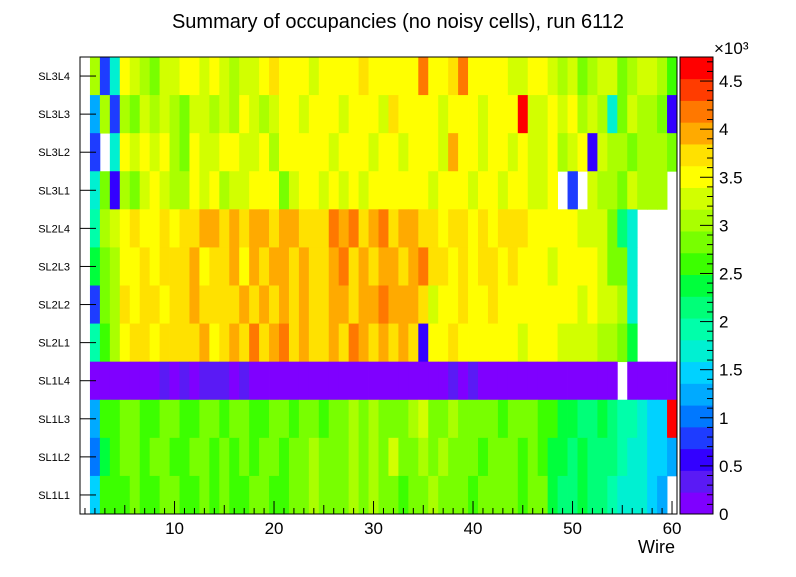 This screenshot has height=577, width=796. Describe the element at coordinates (656, 547) in the screenshot. I see `x-axis-title: Wire` at that location.